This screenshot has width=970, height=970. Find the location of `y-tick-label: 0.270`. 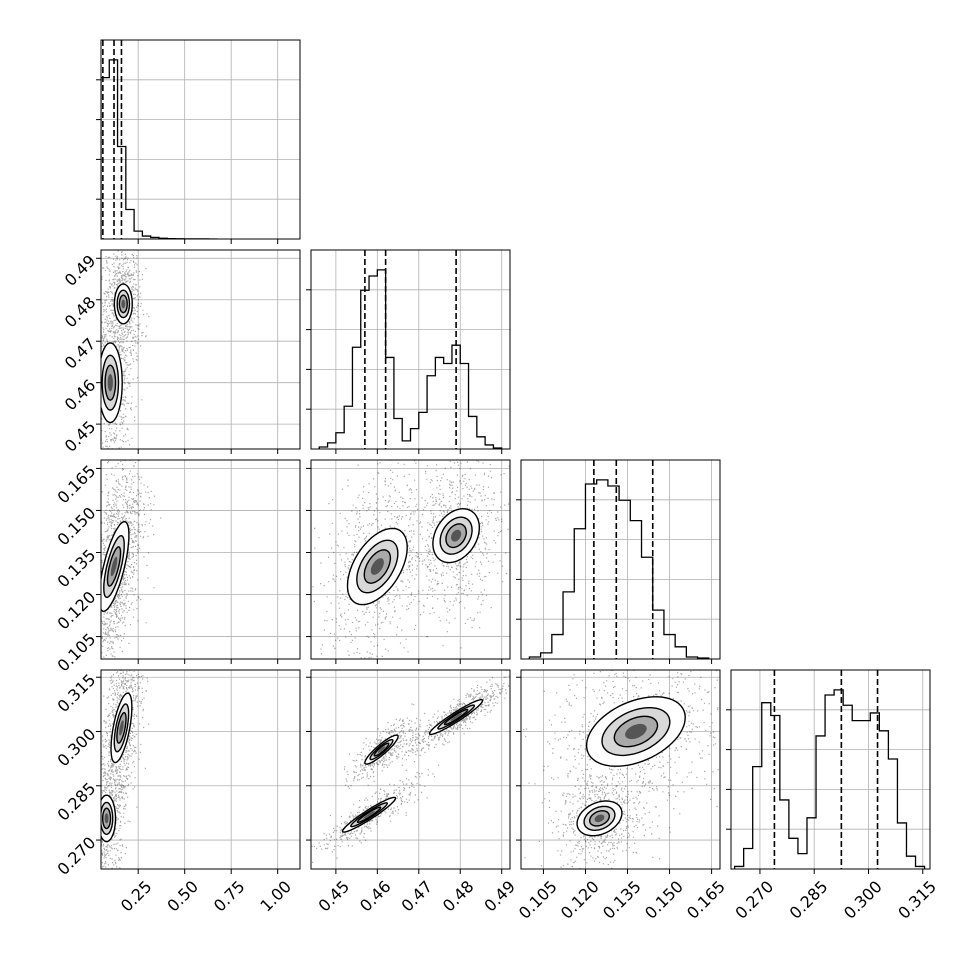

y-tick-label: 0.270 is located at coordinates (77, 856).